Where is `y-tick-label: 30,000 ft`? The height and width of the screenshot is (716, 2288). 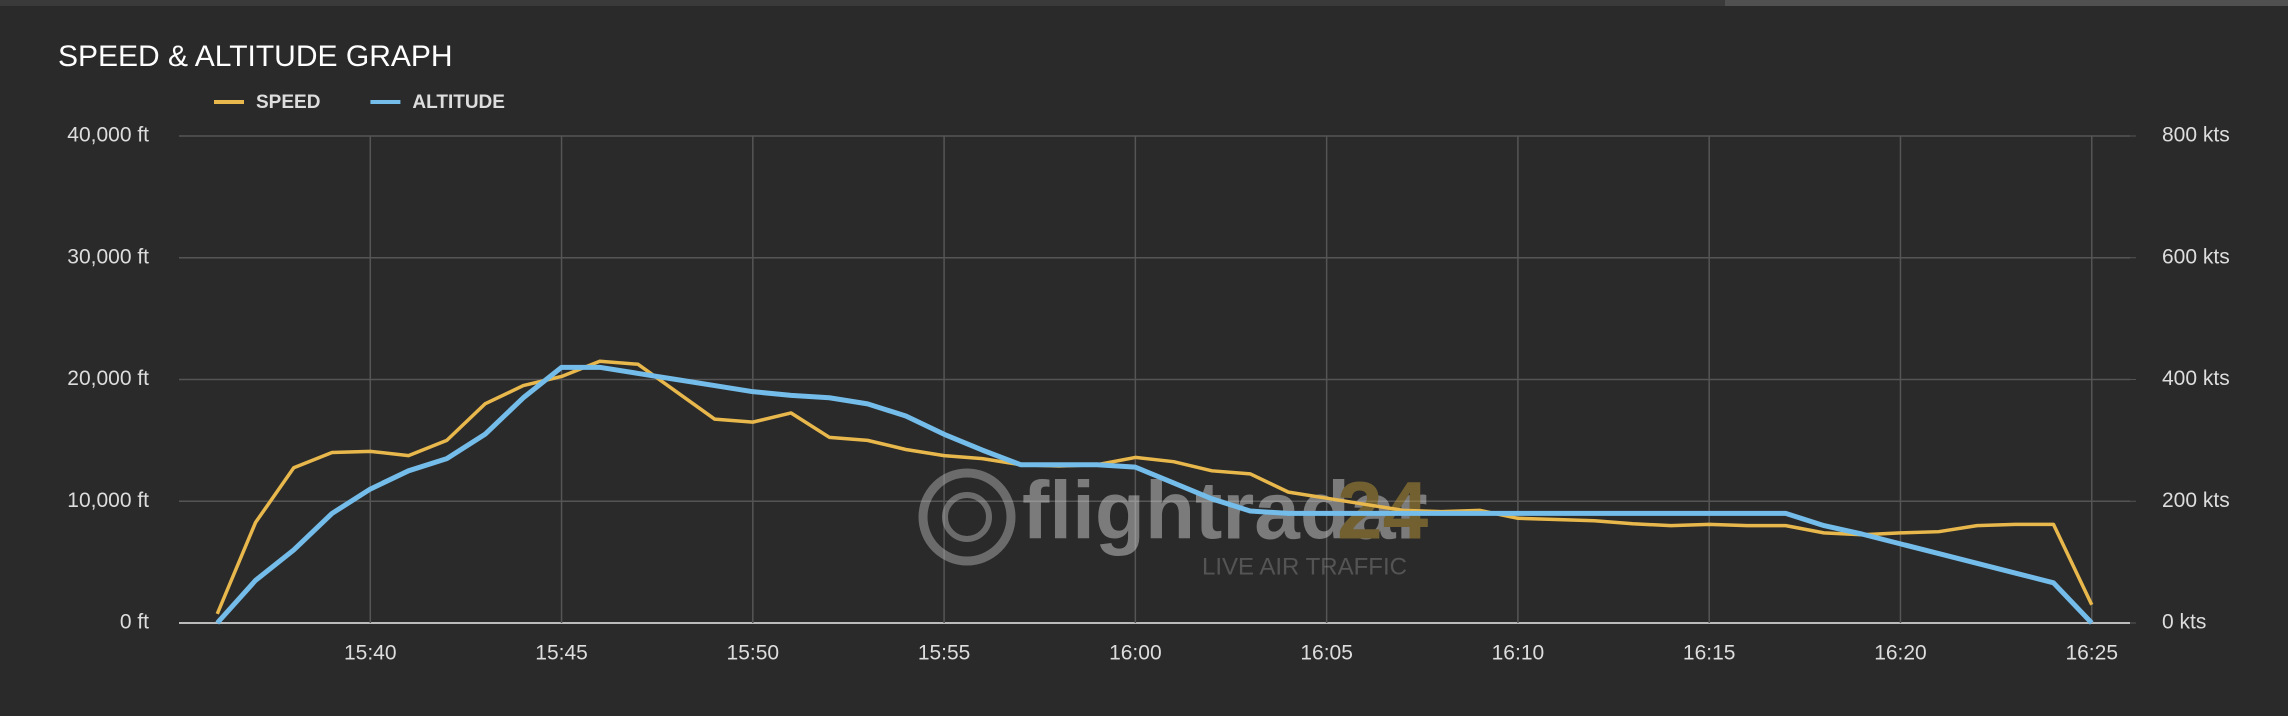 y-tick-label: 30,000 ft is located at coordinates (108, 256).